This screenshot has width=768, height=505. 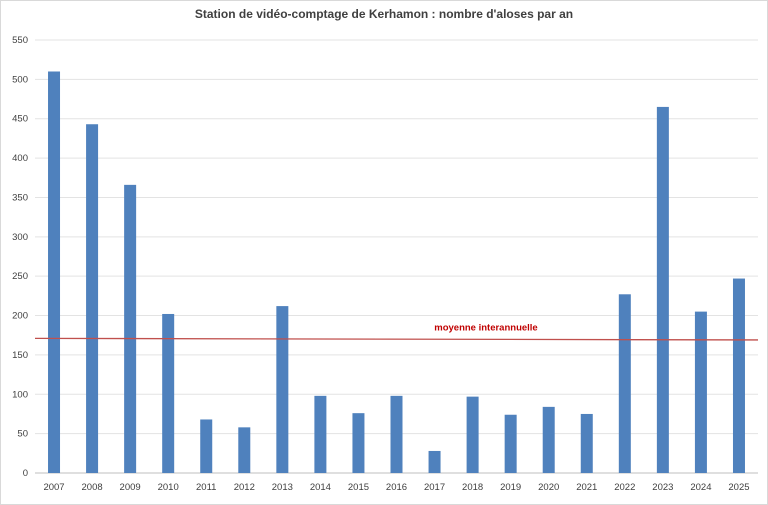 What do you see at coordinates (624, 487) in the screenshot?
I see `x-tick-label: 2022` at bounding box center [624, 487].